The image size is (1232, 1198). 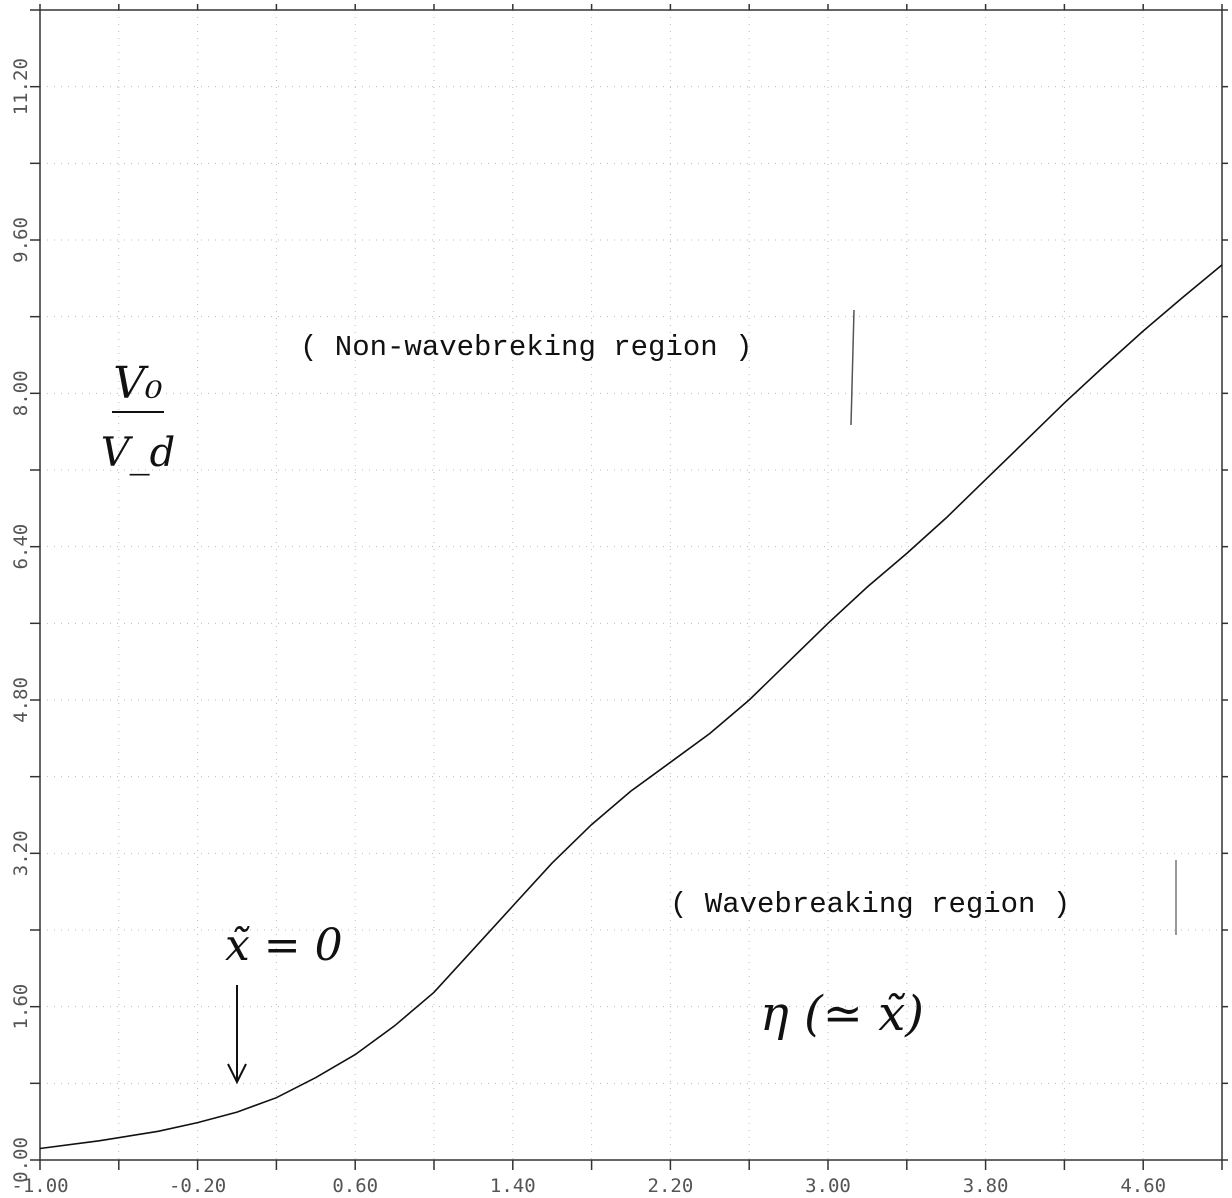 What do you see at coordinates (1143, 1186) in the screenshot?
I see `x-tick-label: 4.60` at bounding box center [1143, 1186].